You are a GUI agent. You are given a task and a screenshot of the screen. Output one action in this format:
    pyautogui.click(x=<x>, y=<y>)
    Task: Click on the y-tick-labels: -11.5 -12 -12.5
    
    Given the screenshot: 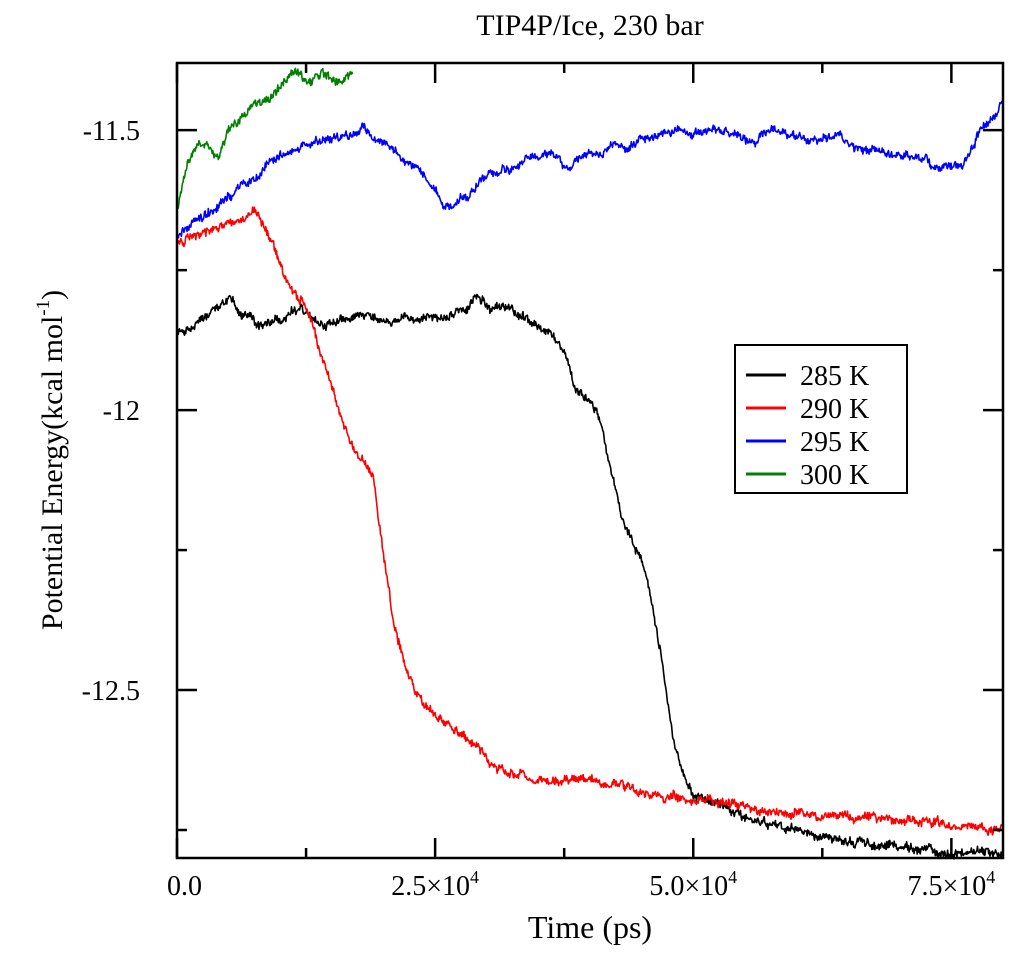 What is the action you would take?
    pyautogui.click(x=111, y=411)
    